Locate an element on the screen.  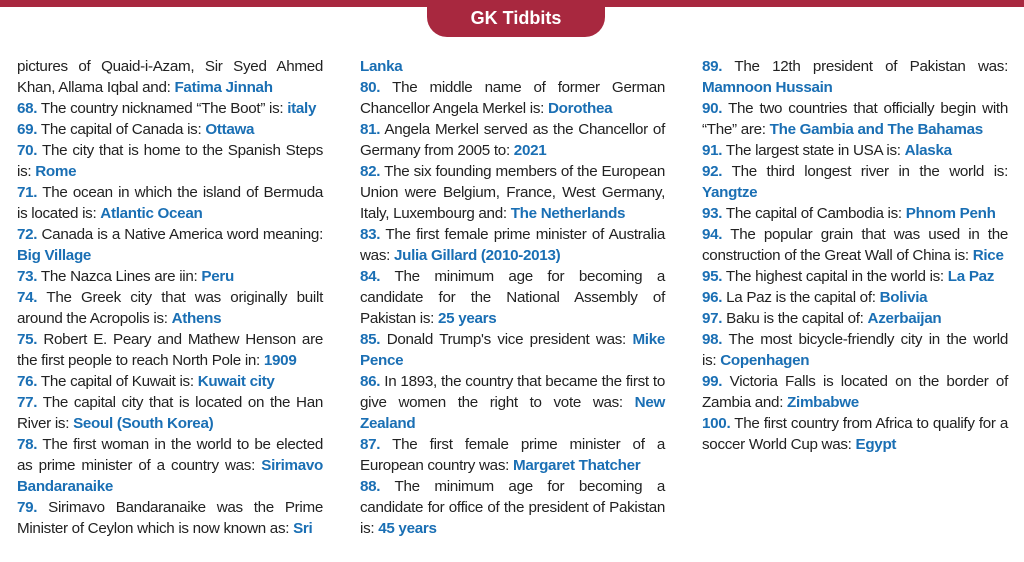
answer-text: 45 years is located at coordinates (407, 528).